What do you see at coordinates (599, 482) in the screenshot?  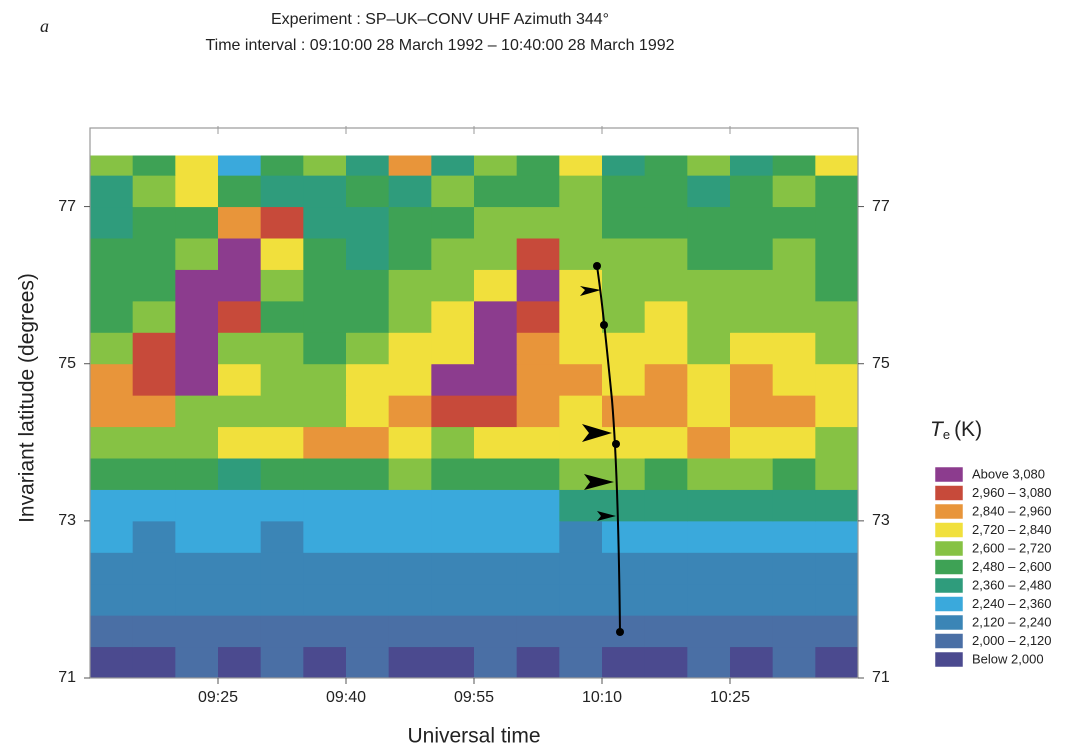 I see `arrow` at bounding box center [599, 482].